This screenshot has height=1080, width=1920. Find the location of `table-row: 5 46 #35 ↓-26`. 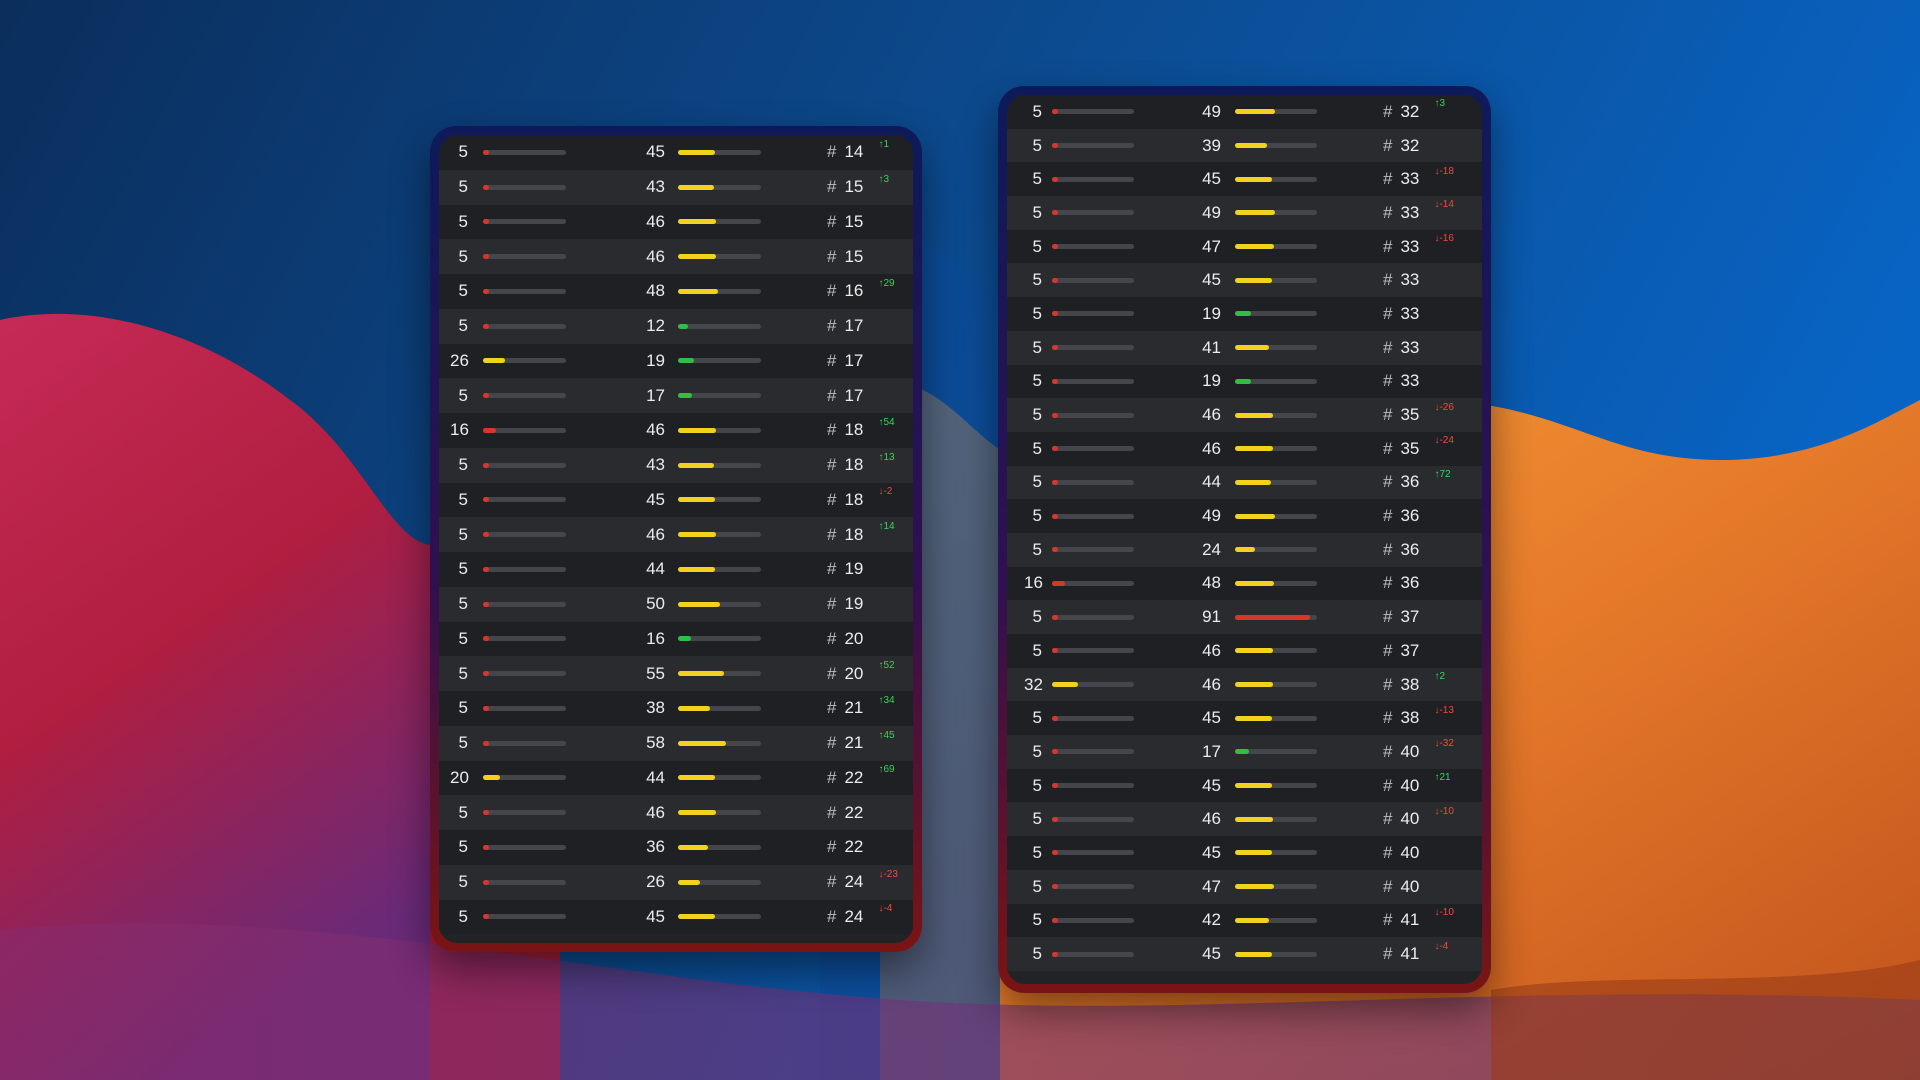

table-row: 5 46 #35 ↓-26 is located at coordinates (1244, 415).